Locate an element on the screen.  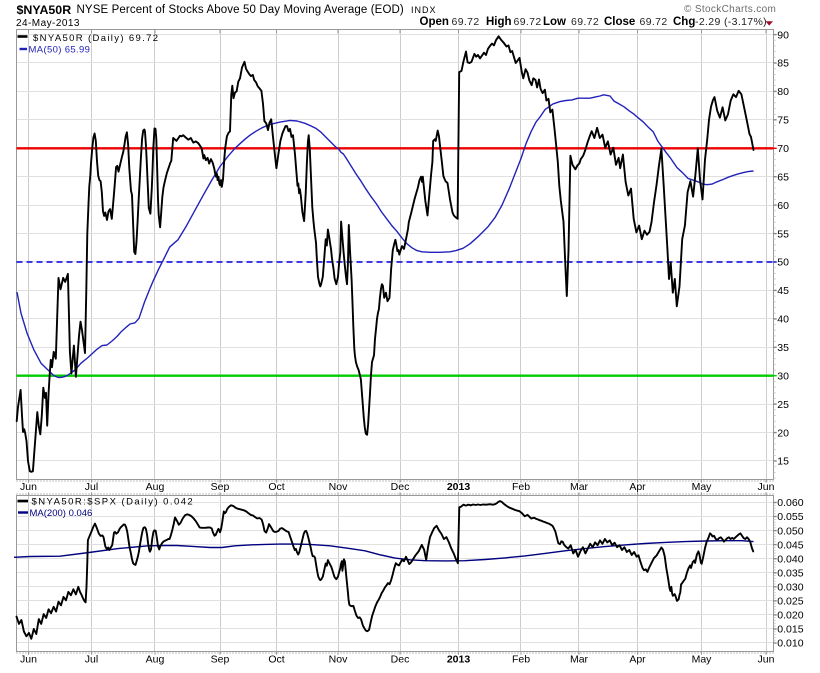
svg-text: 24-May-2013 is located at coordinates (48, 23).